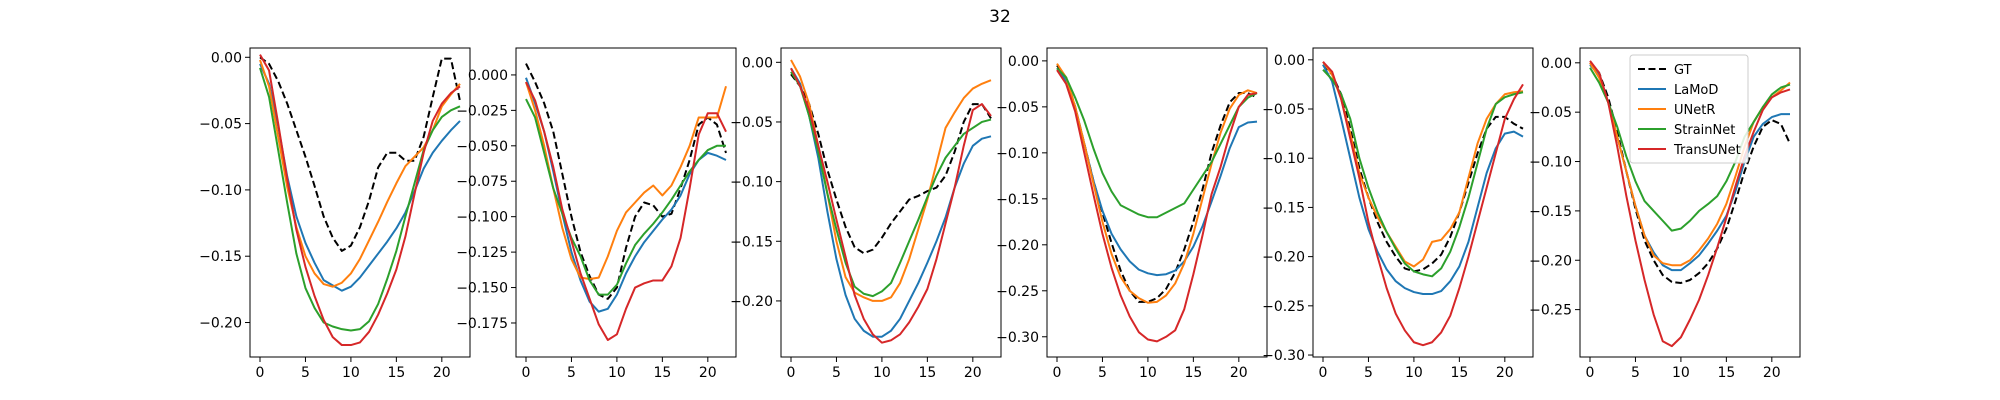  I want to click on y-tick-label: −0.100, so click(482, 218).